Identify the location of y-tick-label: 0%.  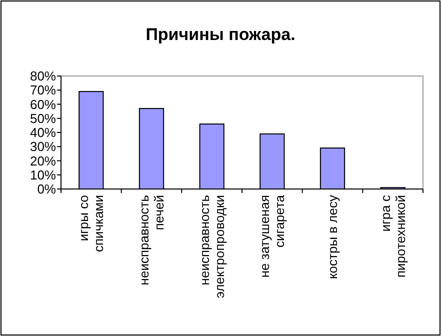
(46, 189).